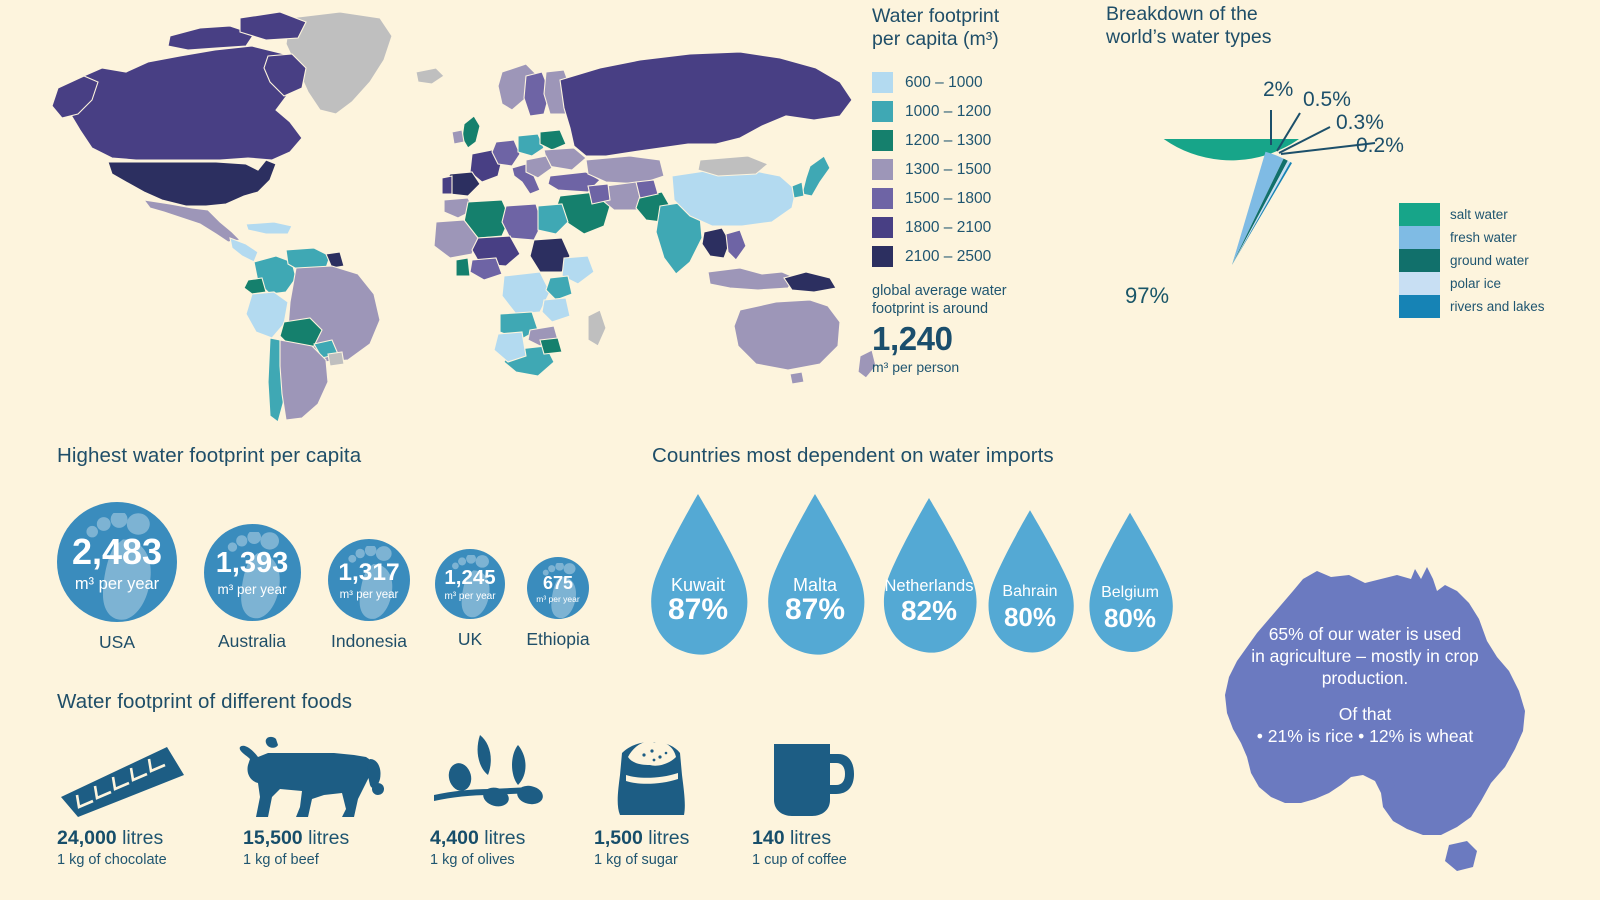 This screenshot has width=1600, height=900. I want to click on water-drop-country: Kuwait, so click(698, 585).